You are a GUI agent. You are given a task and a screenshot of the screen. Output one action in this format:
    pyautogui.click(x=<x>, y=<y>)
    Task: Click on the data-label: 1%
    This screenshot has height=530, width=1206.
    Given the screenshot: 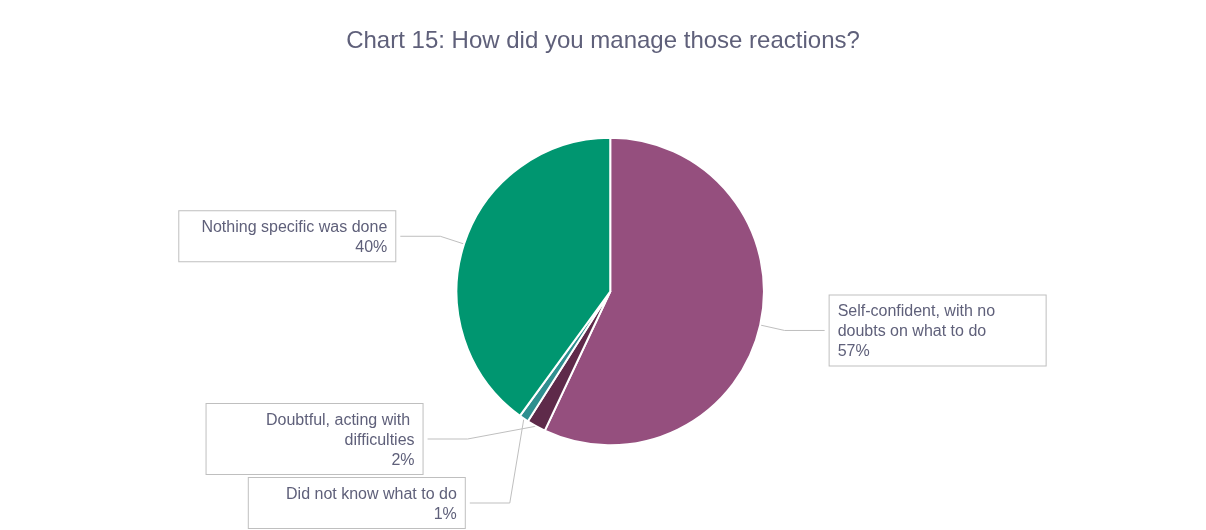 What is the action you would take?
    pyautogui.click(x=445, y=513)
    